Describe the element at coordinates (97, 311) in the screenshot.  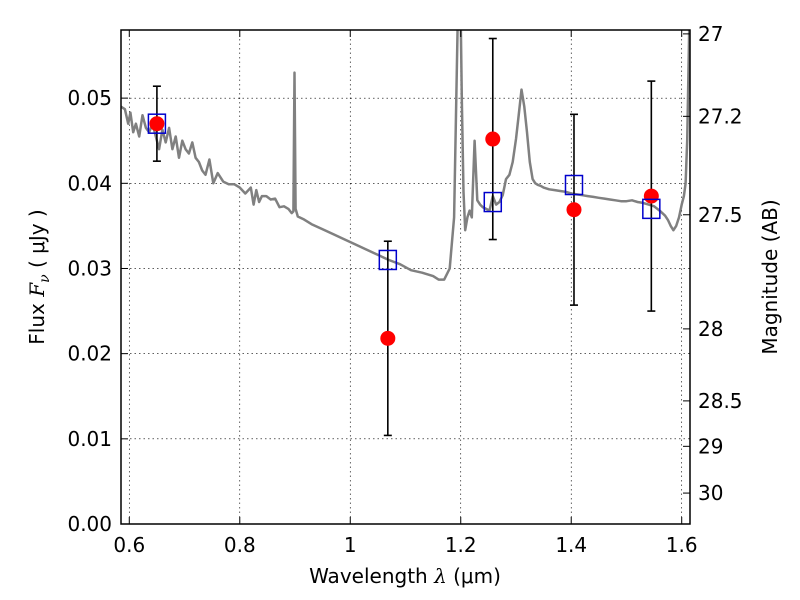
I see `y-axis-ticks: 0.00 0.01 0.02 0.03 0.04 0.05` at that location.